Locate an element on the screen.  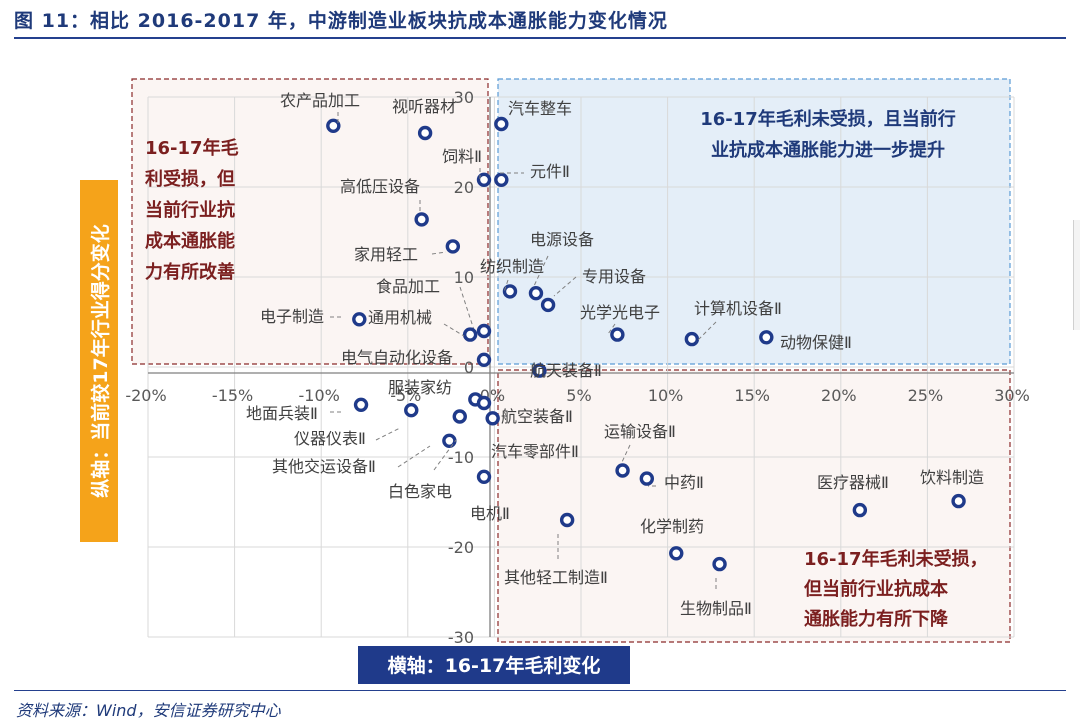
zone-text-line: 16-17年毛 is located at coordinates (192, 148).